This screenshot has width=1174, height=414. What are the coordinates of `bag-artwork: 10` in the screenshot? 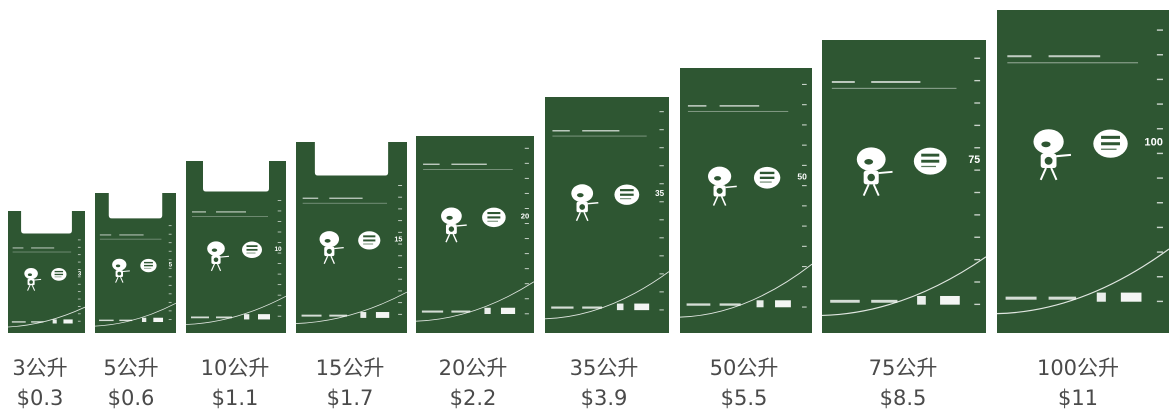 It's located at (236, 247).